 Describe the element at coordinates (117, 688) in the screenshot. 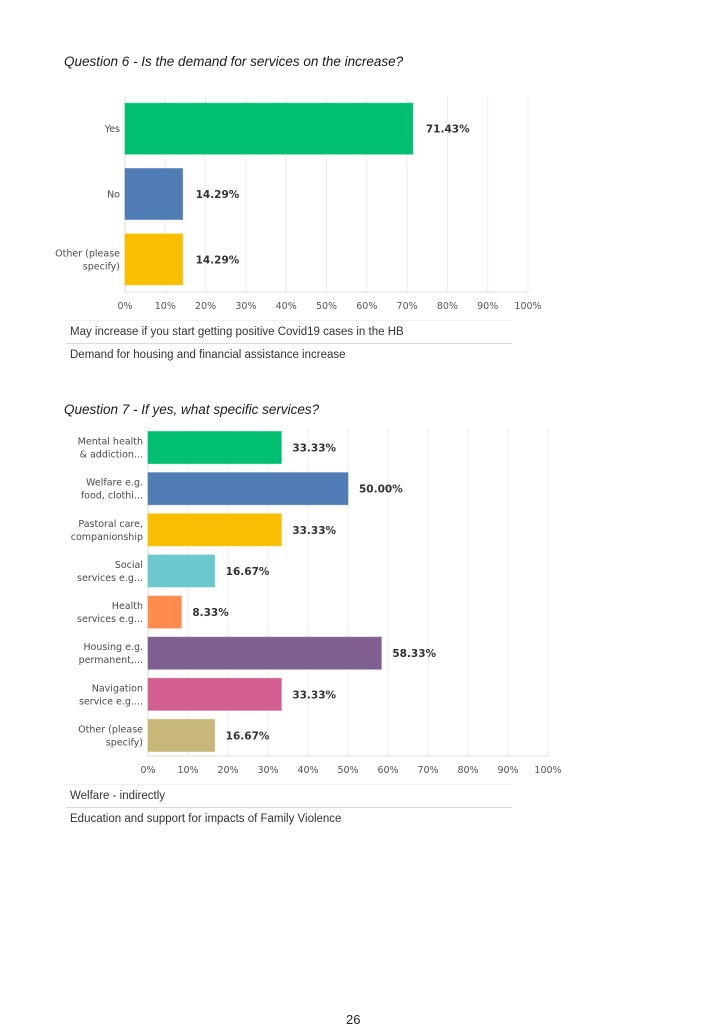

I see `category-label: Navigation` at that location.